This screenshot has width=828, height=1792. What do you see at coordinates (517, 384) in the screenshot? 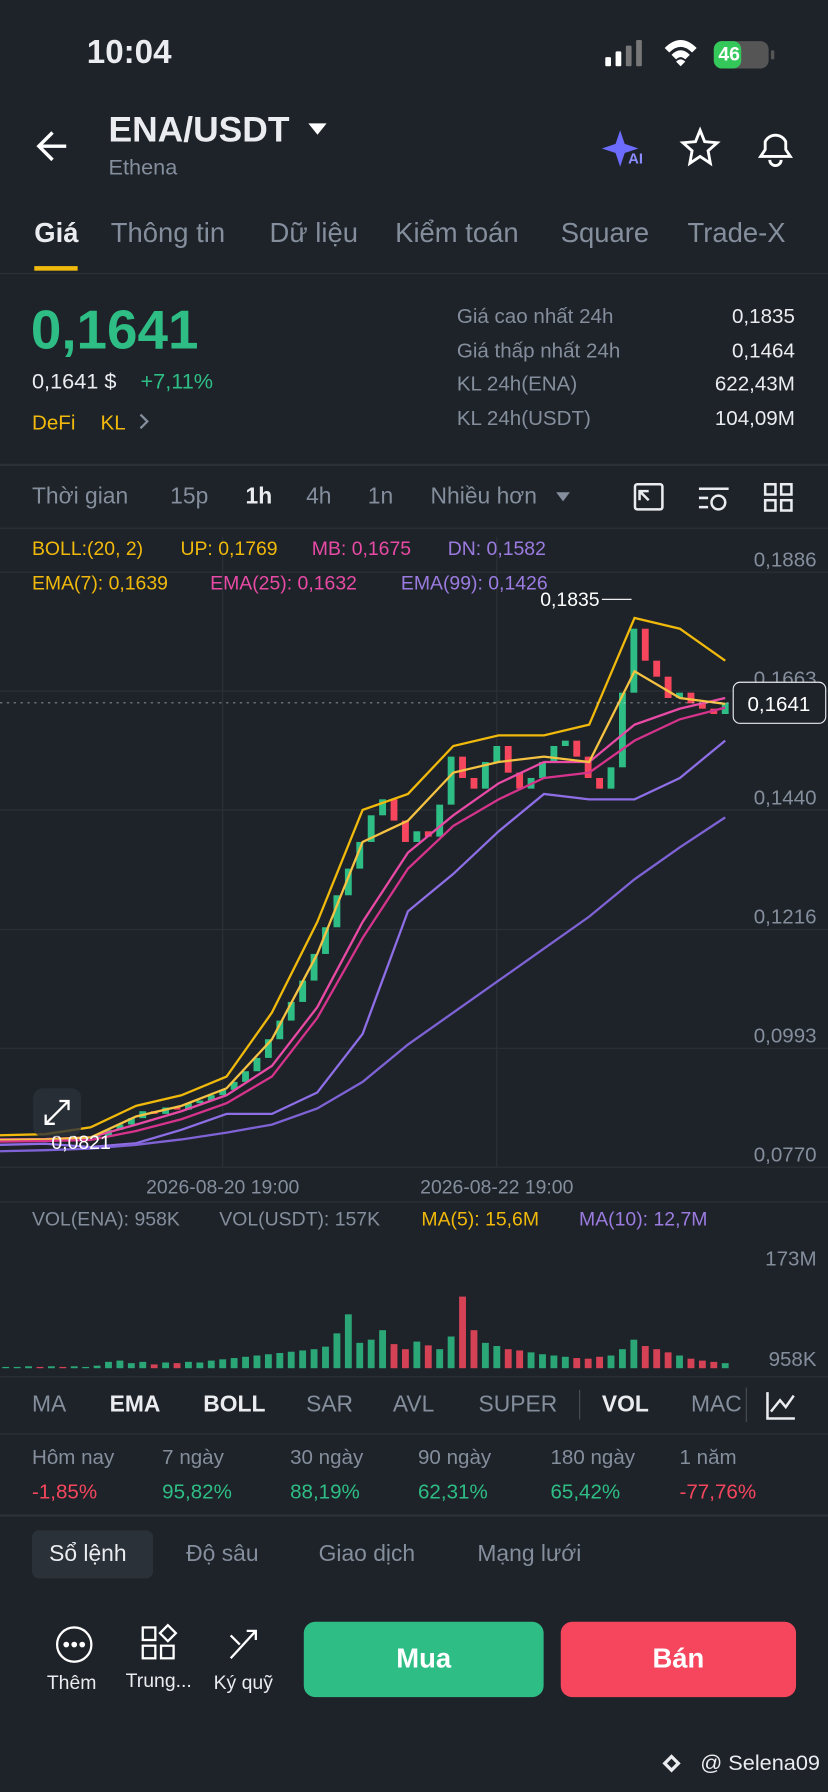
I see `stat-label: KL 24h(ENA)` at bounding box center [517, 384].